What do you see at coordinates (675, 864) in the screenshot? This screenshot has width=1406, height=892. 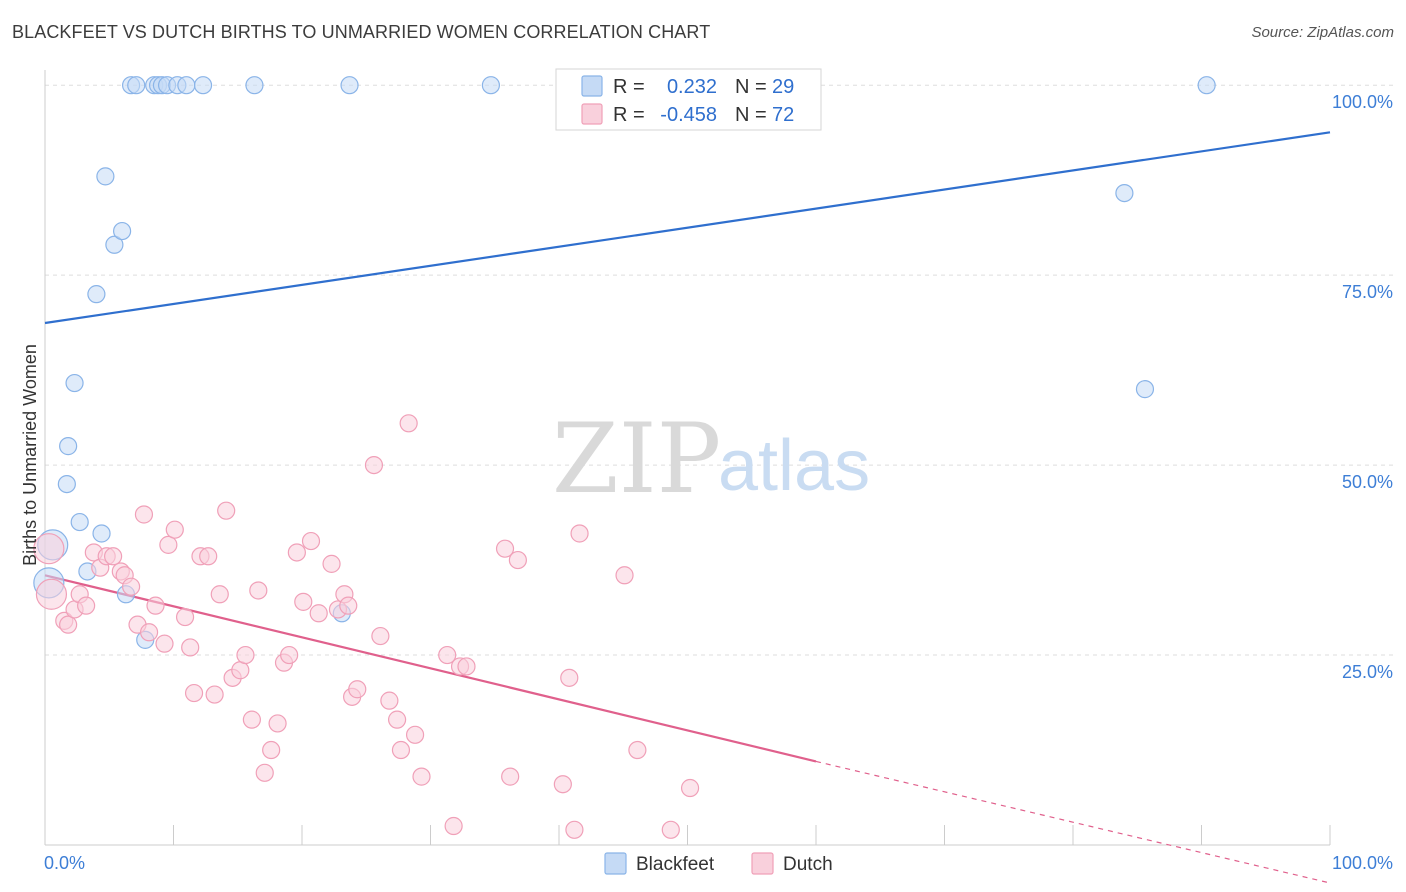 I see `series-legend-label-blackfeet: Blackfeet` at bounding box center [675, 864].